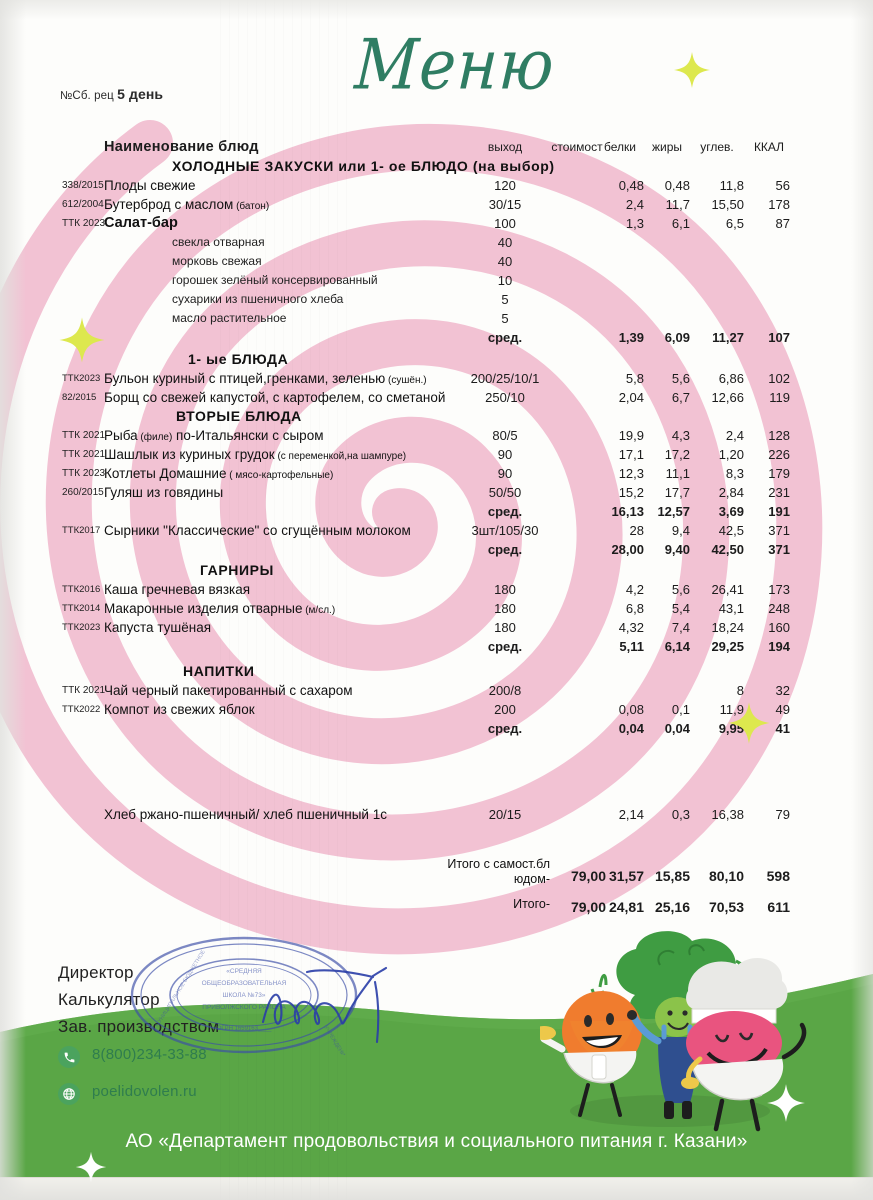  What do you see at coordinates (734, 473) in the screenshot?
I see `row-uglev: 8,3` at bounding box center [734, 473].